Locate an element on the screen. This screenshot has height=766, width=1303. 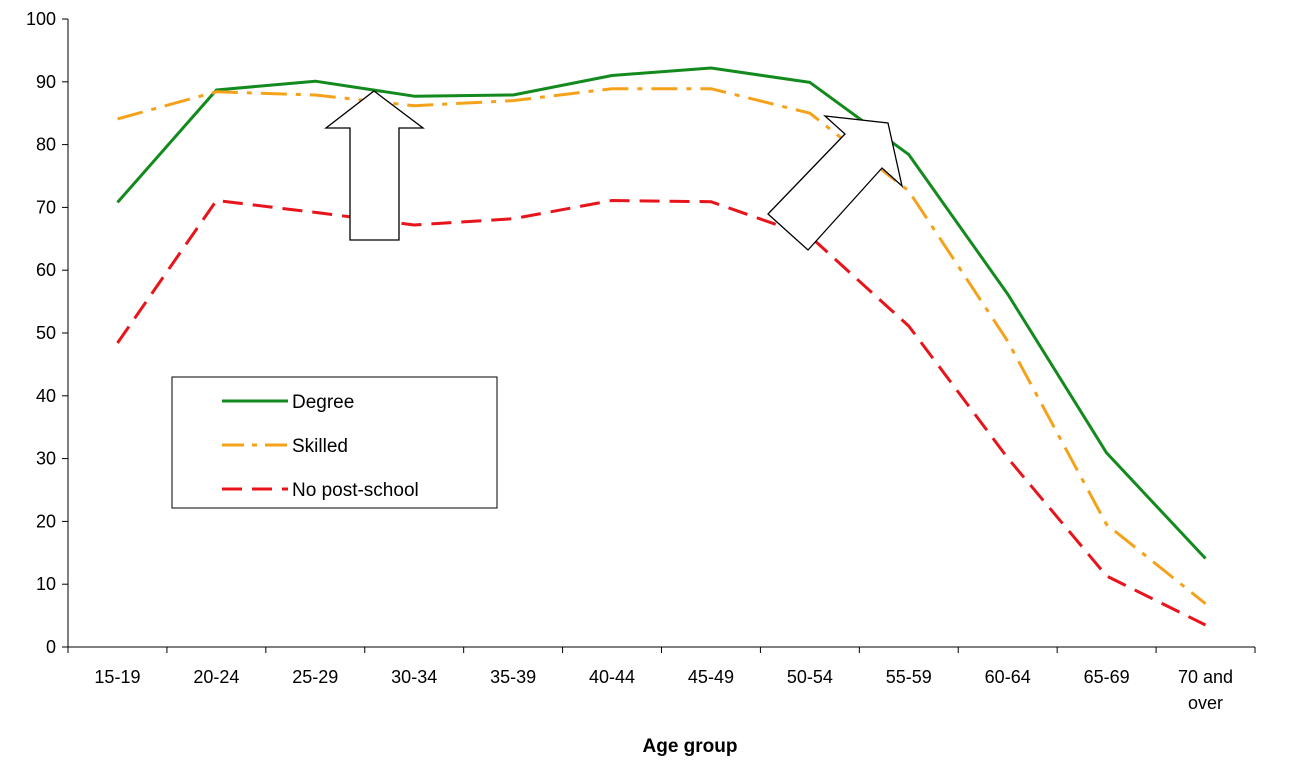
legend-label: Skilled is located at coordinates (320, 446).